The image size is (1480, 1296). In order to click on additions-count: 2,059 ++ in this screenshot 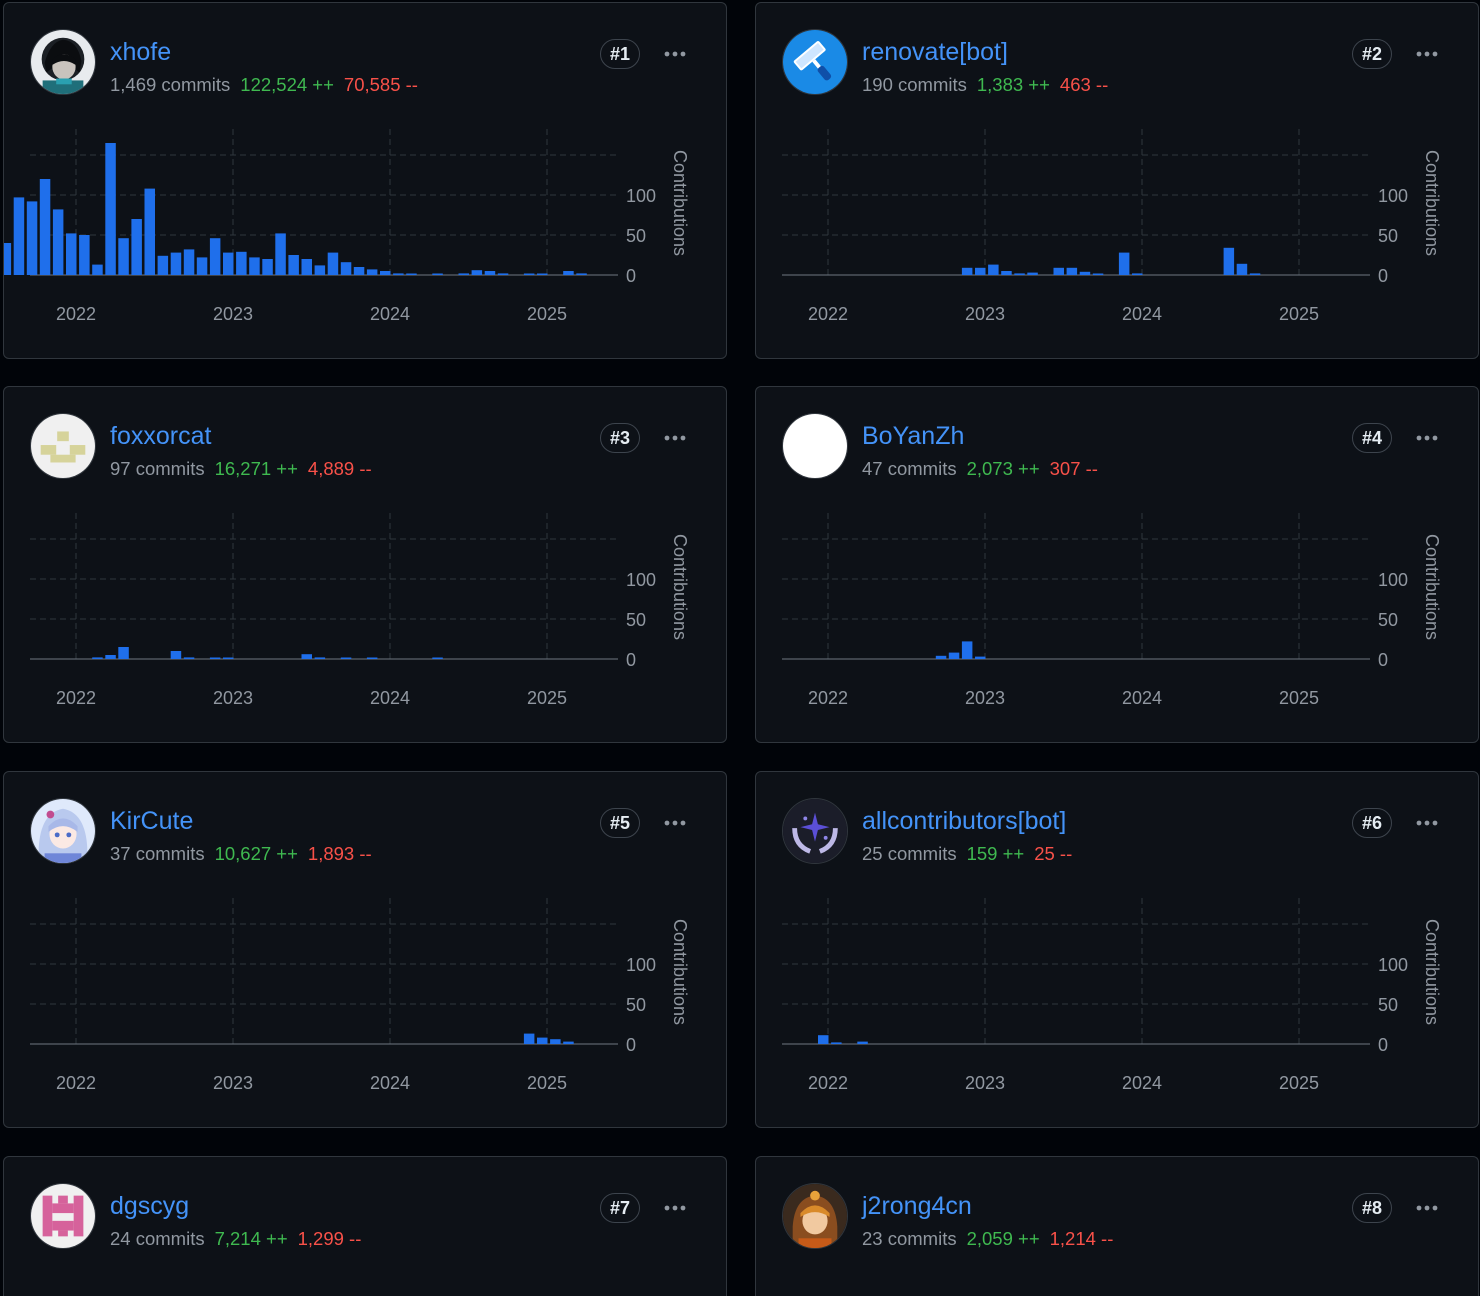, I will do `click(1003, 1238)`.